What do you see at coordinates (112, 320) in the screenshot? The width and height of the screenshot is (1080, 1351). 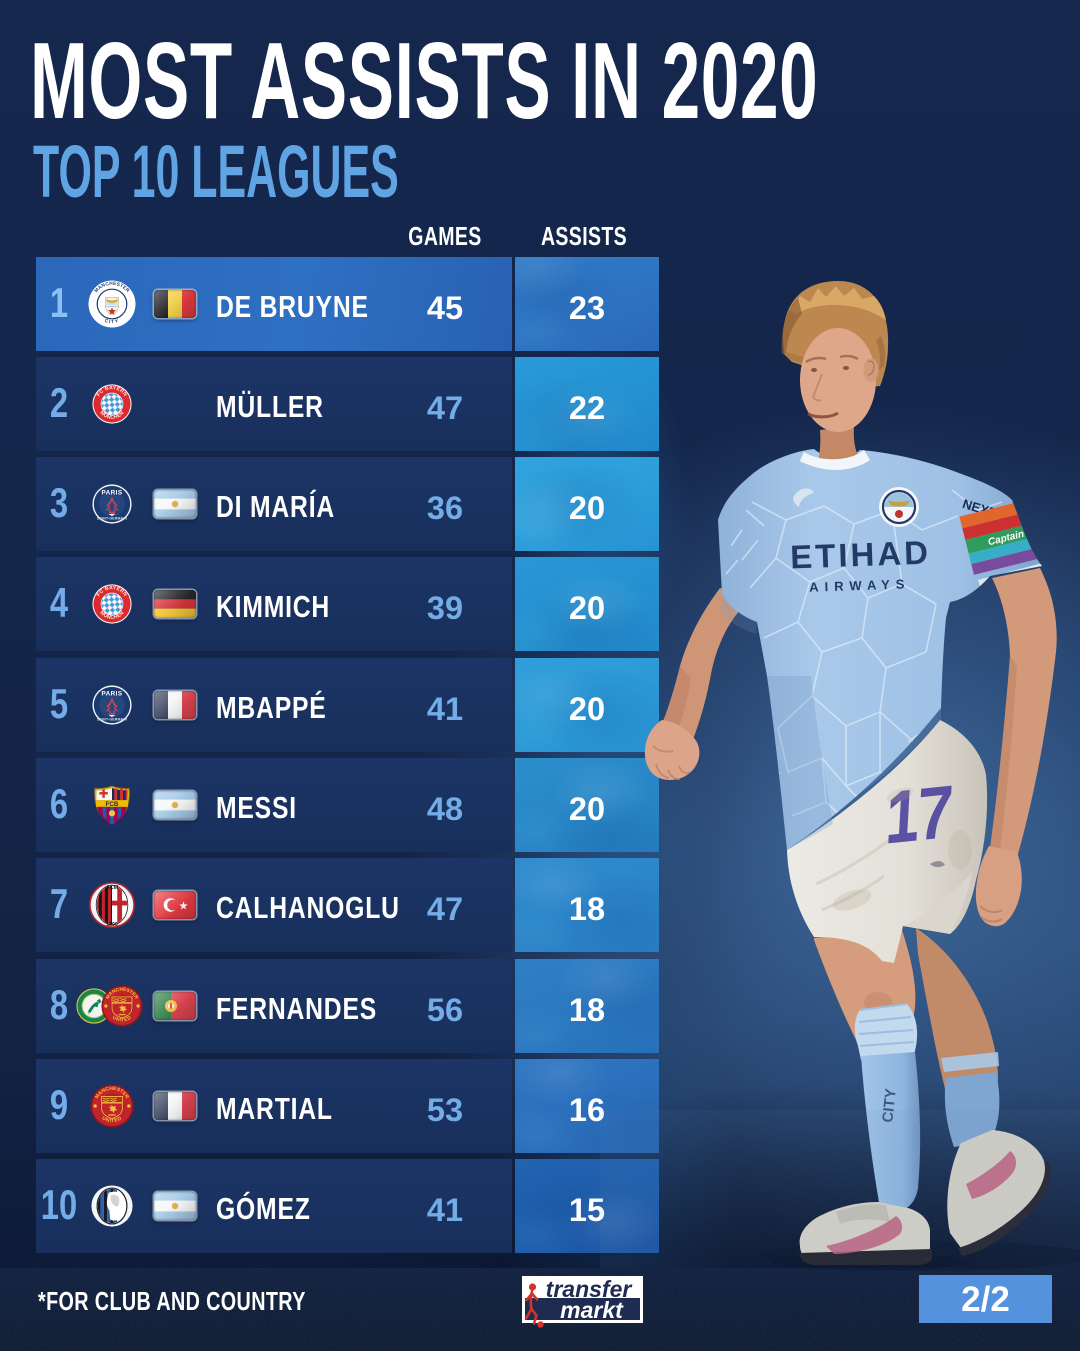 I see `svg-text: CITY` at bounding box center [112, 320].